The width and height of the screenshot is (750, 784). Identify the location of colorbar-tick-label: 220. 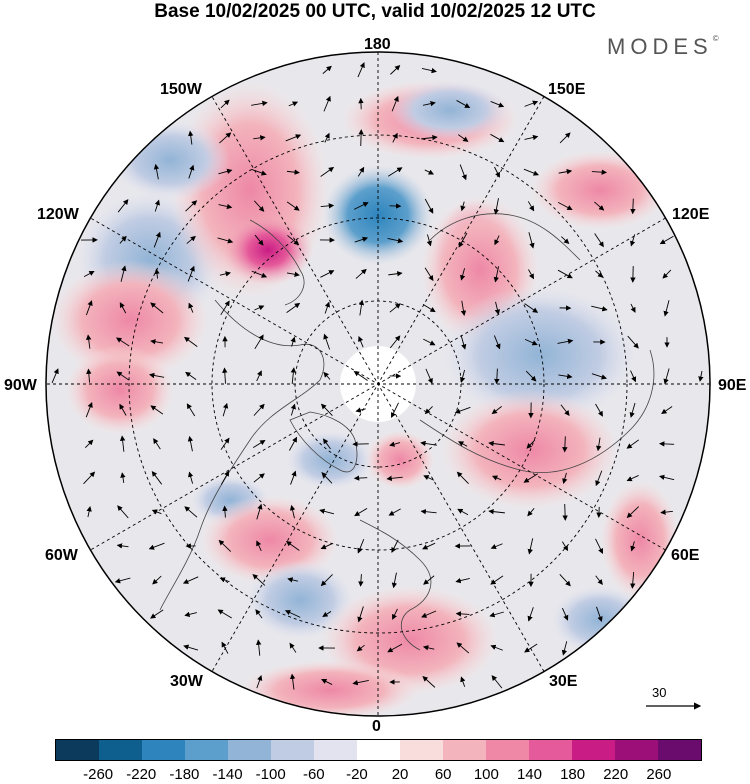
(615, 774).